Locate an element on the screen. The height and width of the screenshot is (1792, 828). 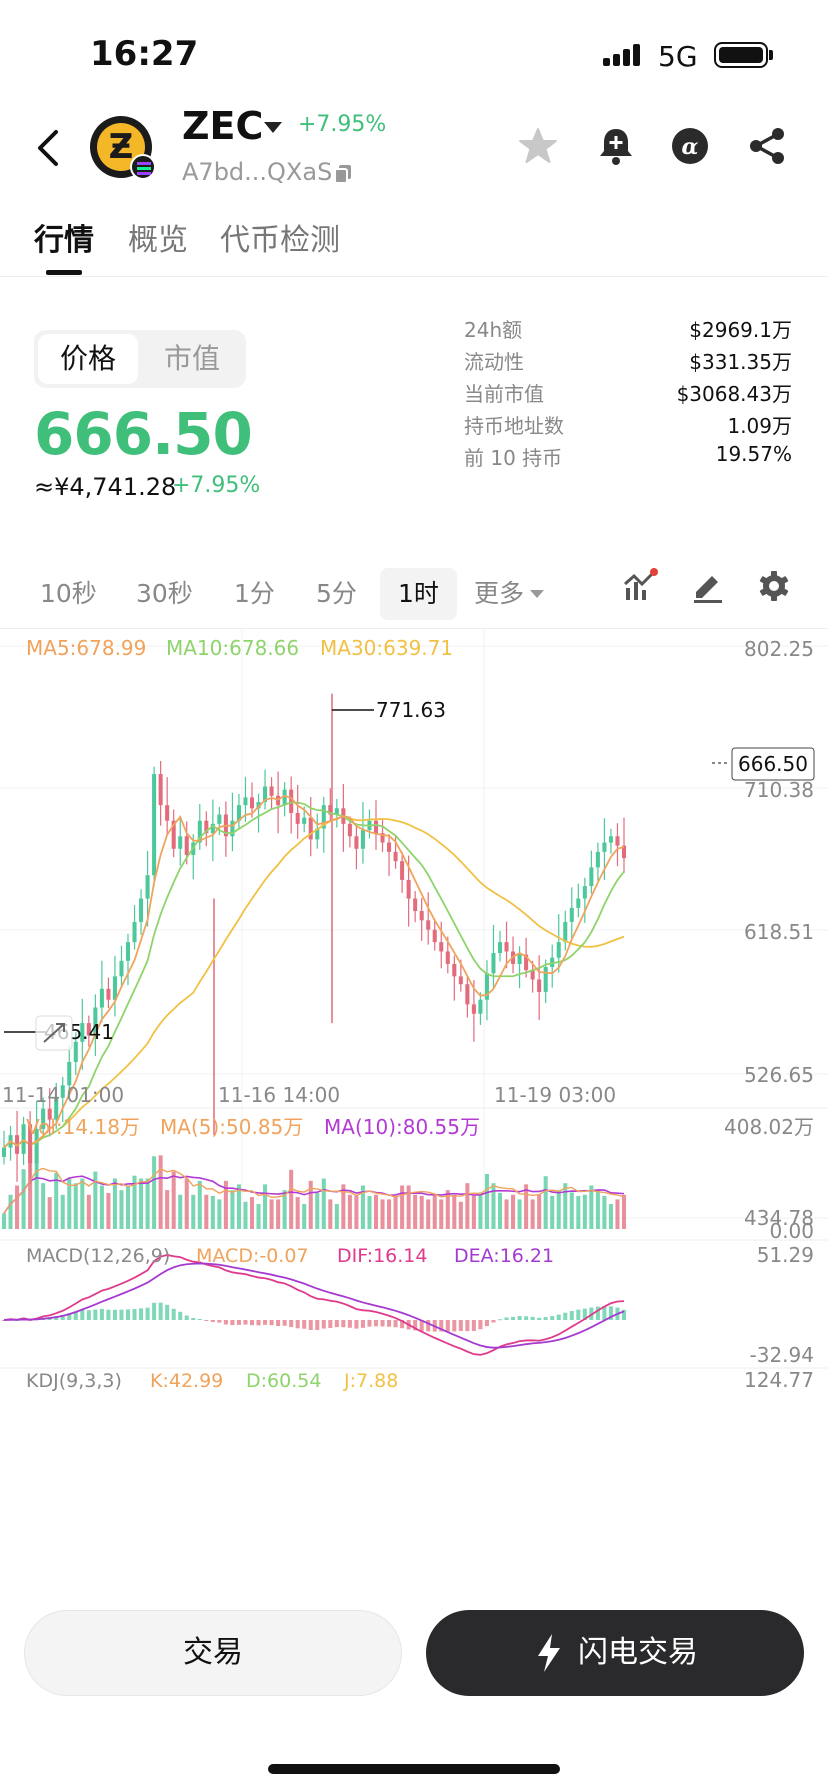
price-cny: ≈¥4,741.28 is located at coordinates (105, 487).